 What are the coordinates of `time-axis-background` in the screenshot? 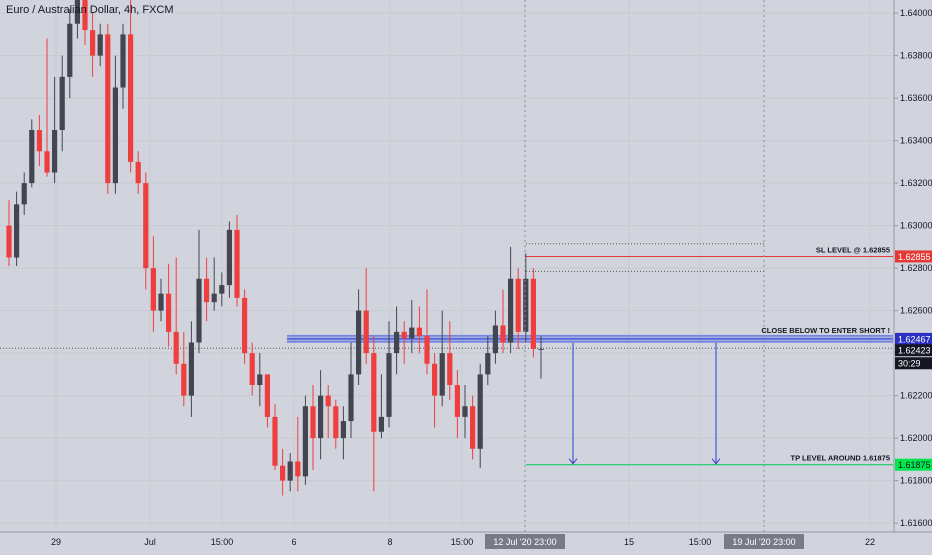 It's located at (466, 541).